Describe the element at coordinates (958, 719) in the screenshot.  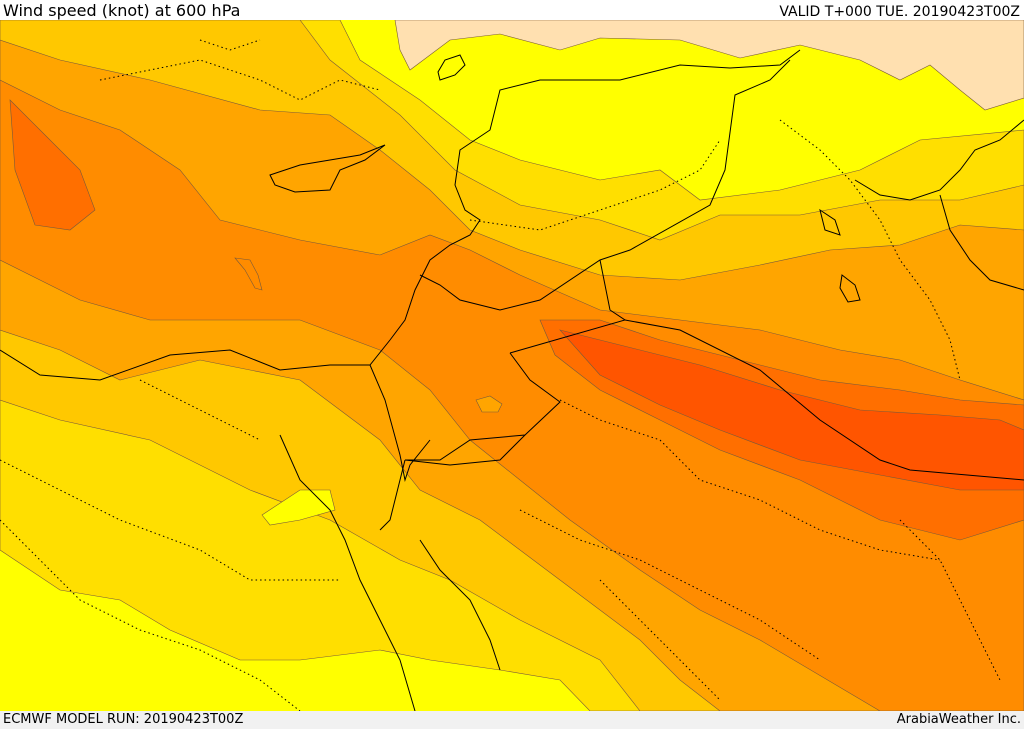
I see `credit-label: ArabiaWeather Inc.` at that location.